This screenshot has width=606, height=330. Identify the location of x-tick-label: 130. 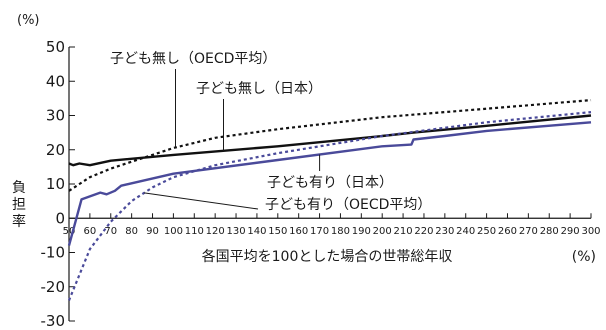
(235, 231).